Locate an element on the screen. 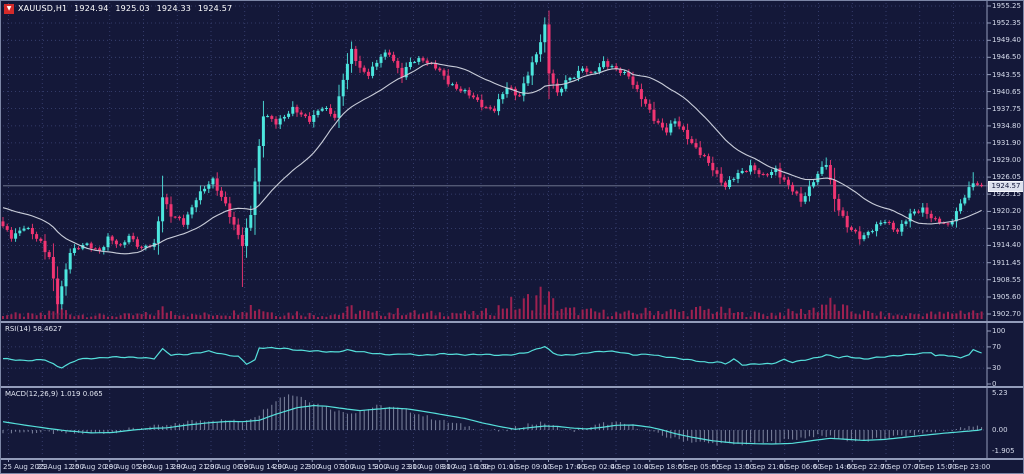  time-axis-label: 28 Aug 13:00 is located at coordinates (162, 467).